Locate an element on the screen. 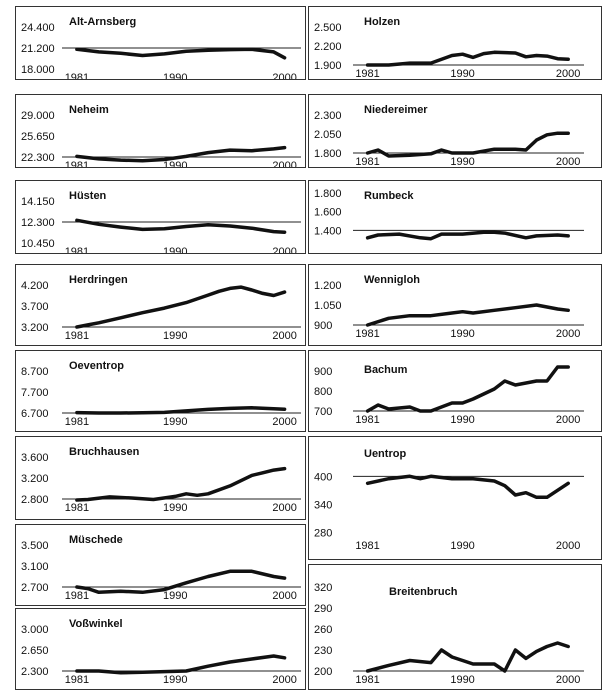  y-tick-label: 800 is located at coordinates (323, 392).